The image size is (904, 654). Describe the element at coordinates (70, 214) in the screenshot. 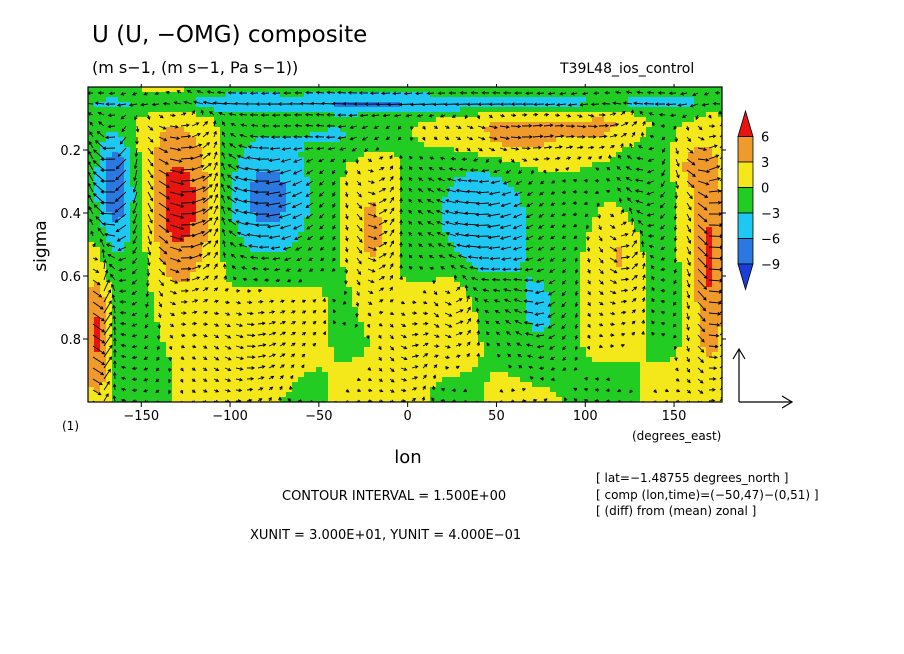

I see `y-tick-label: 0.4` at that location.